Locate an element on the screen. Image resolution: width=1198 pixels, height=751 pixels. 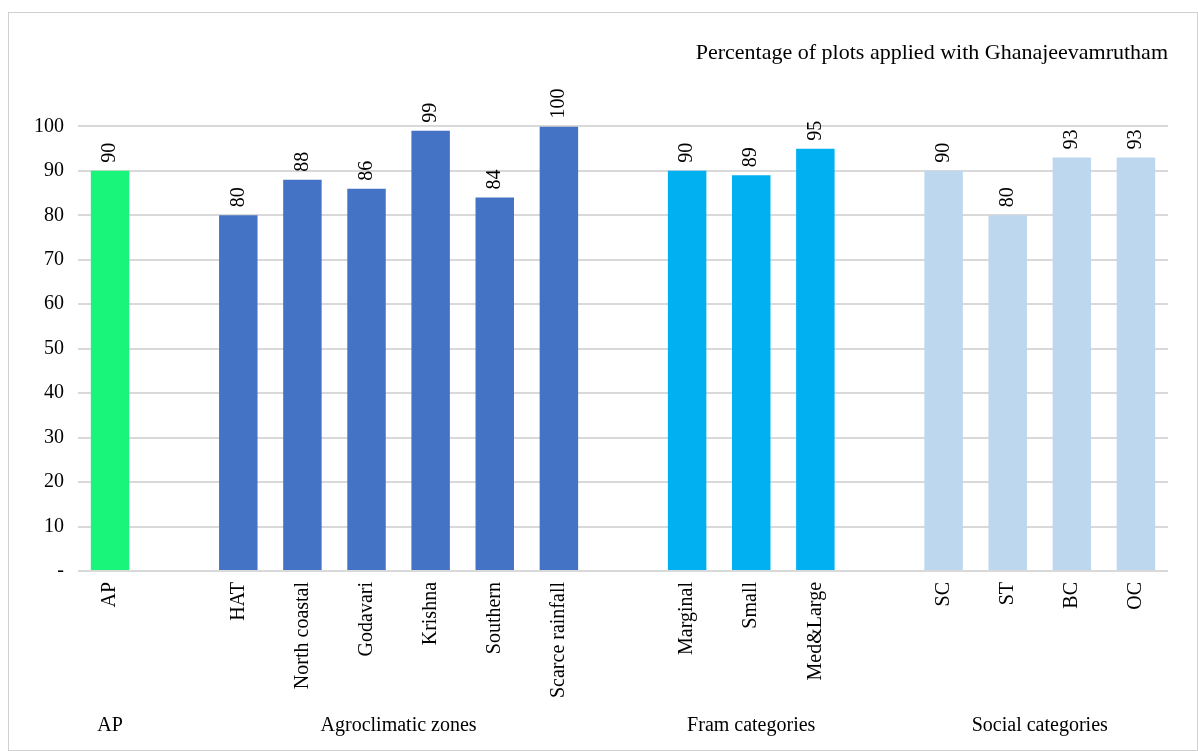
y-tick-label: 40 is located at coordinates (54, 391).